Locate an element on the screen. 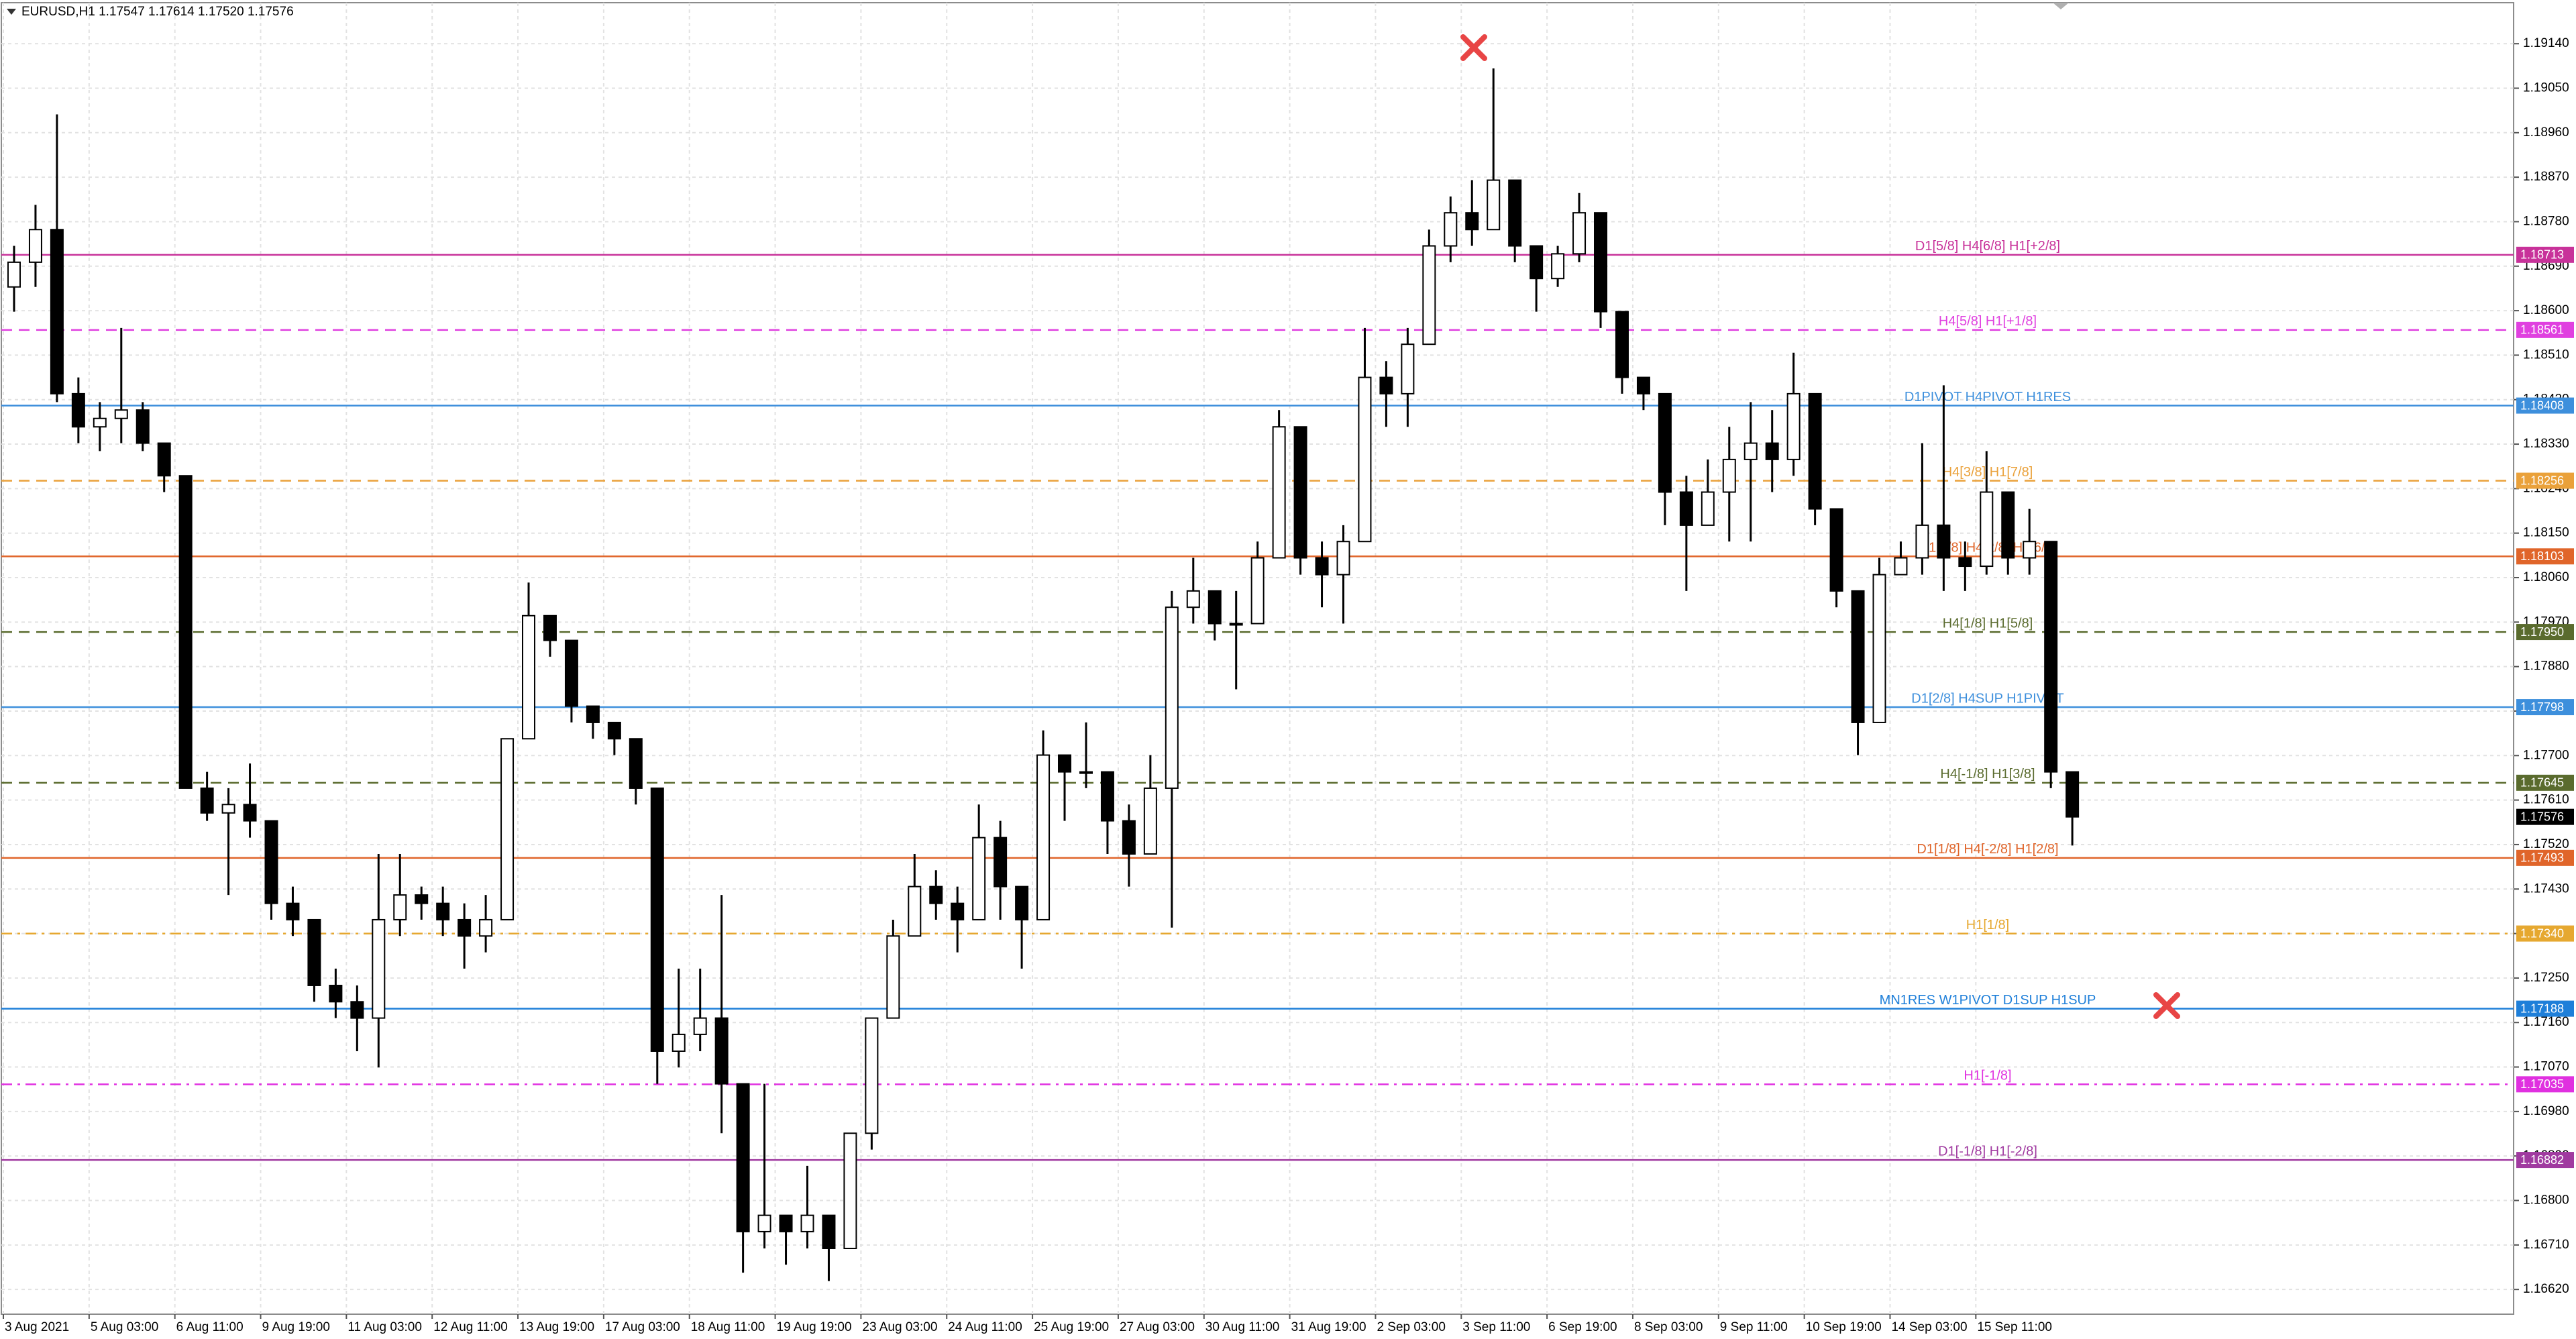  price-tag-label: 1.18561 is located at coordinates (2542, 330).